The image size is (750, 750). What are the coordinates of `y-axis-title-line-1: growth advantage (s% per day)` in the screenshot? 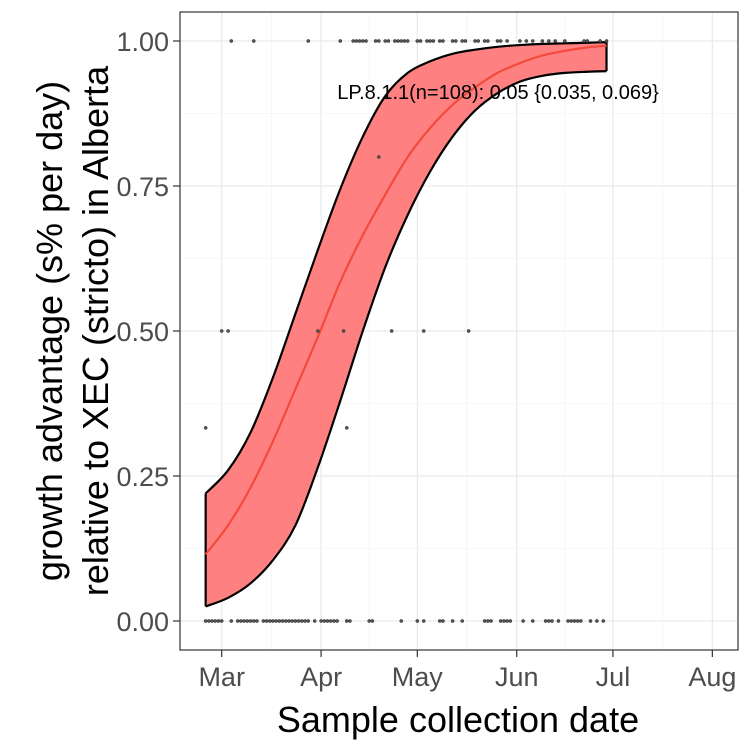 It's located at (49, 331).